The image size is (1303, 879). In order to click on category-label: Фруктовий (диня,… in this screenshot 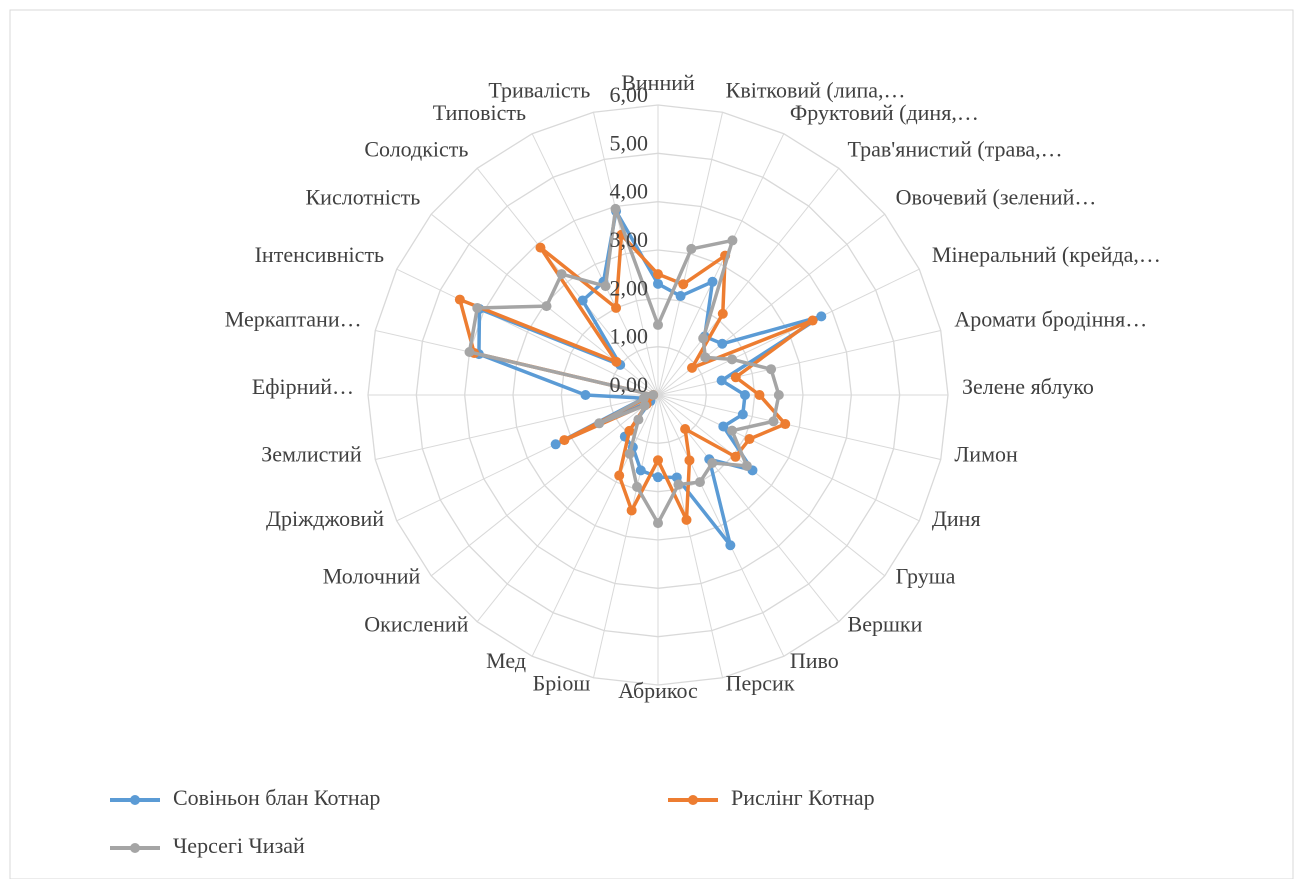, I will do `click(884, 112)`.